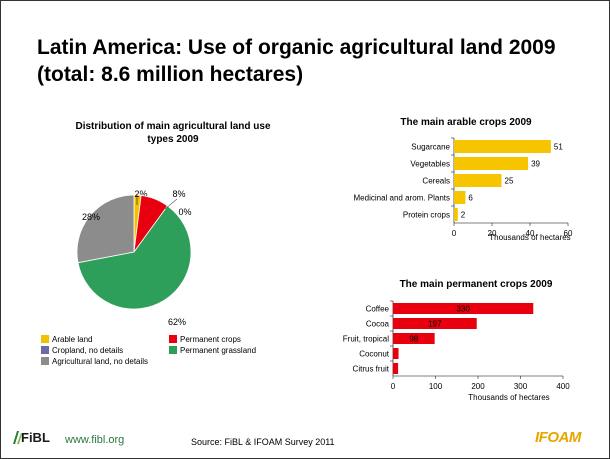  What do you see at coordinates (460, 197) in the screenshot?
I see `bar-medicinal-and-arom-plants` at bounding box center [460, 197].